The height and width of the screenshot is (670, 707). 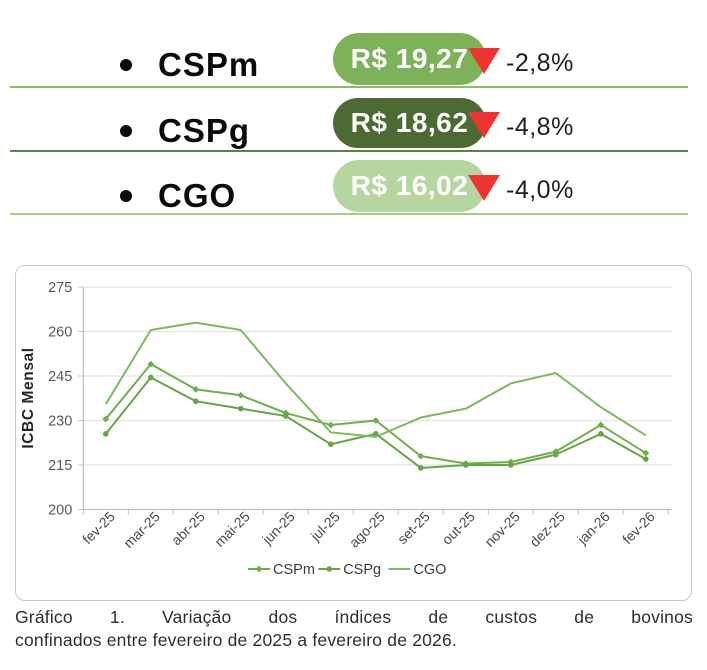 I want to click on series-CSPg, so click(x=376, y=422).